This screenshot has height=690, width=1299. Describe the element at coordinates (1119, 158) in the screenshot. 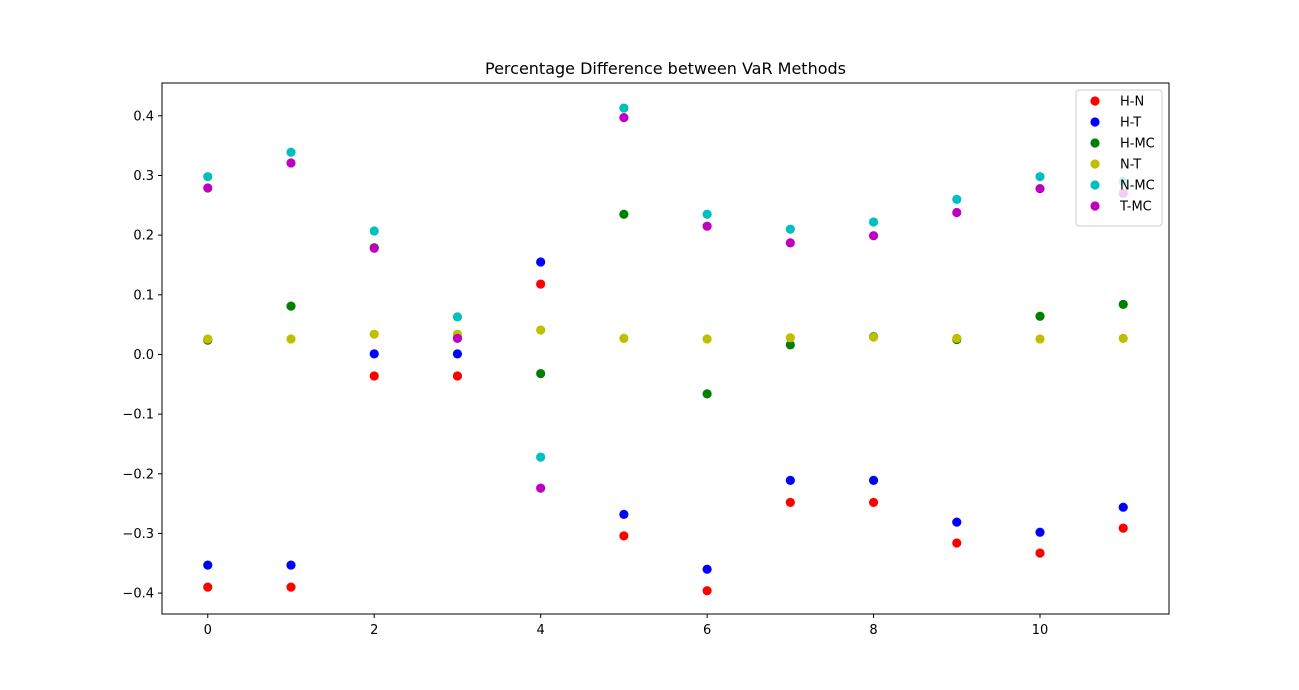

I see `legend: H-N H-T H-MC N-T N-MC T-MC` at that location.